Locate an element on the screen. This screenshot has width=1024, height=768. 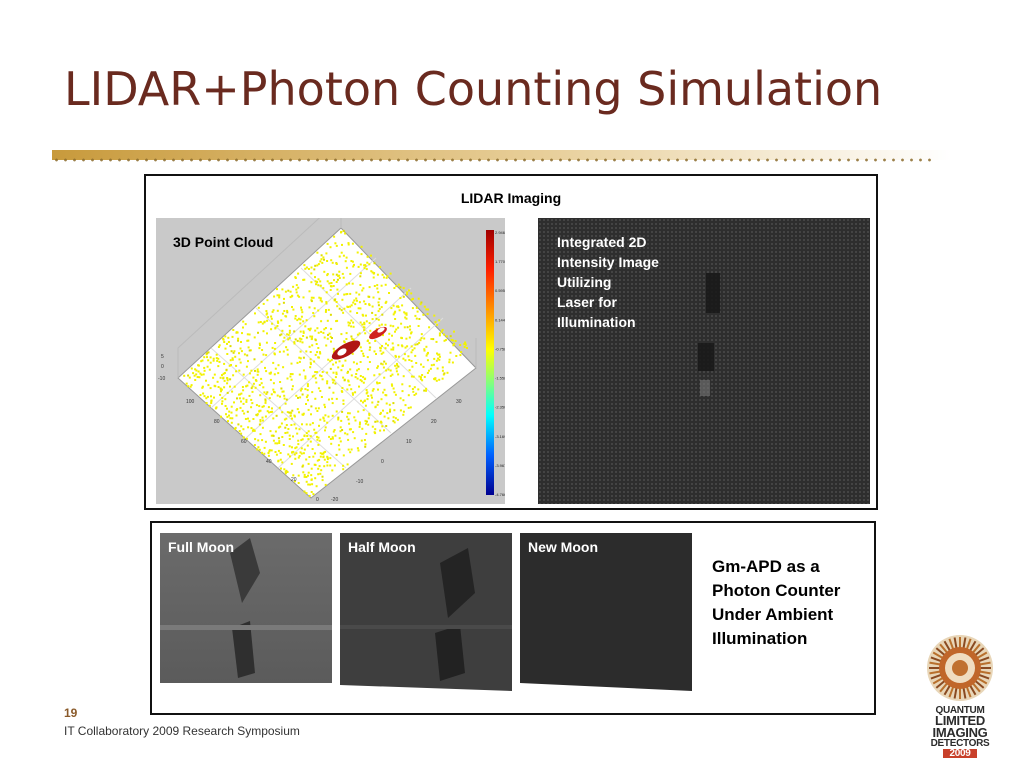
colorbar-tick-label: -2.350 is located at coordinates (500, 407).